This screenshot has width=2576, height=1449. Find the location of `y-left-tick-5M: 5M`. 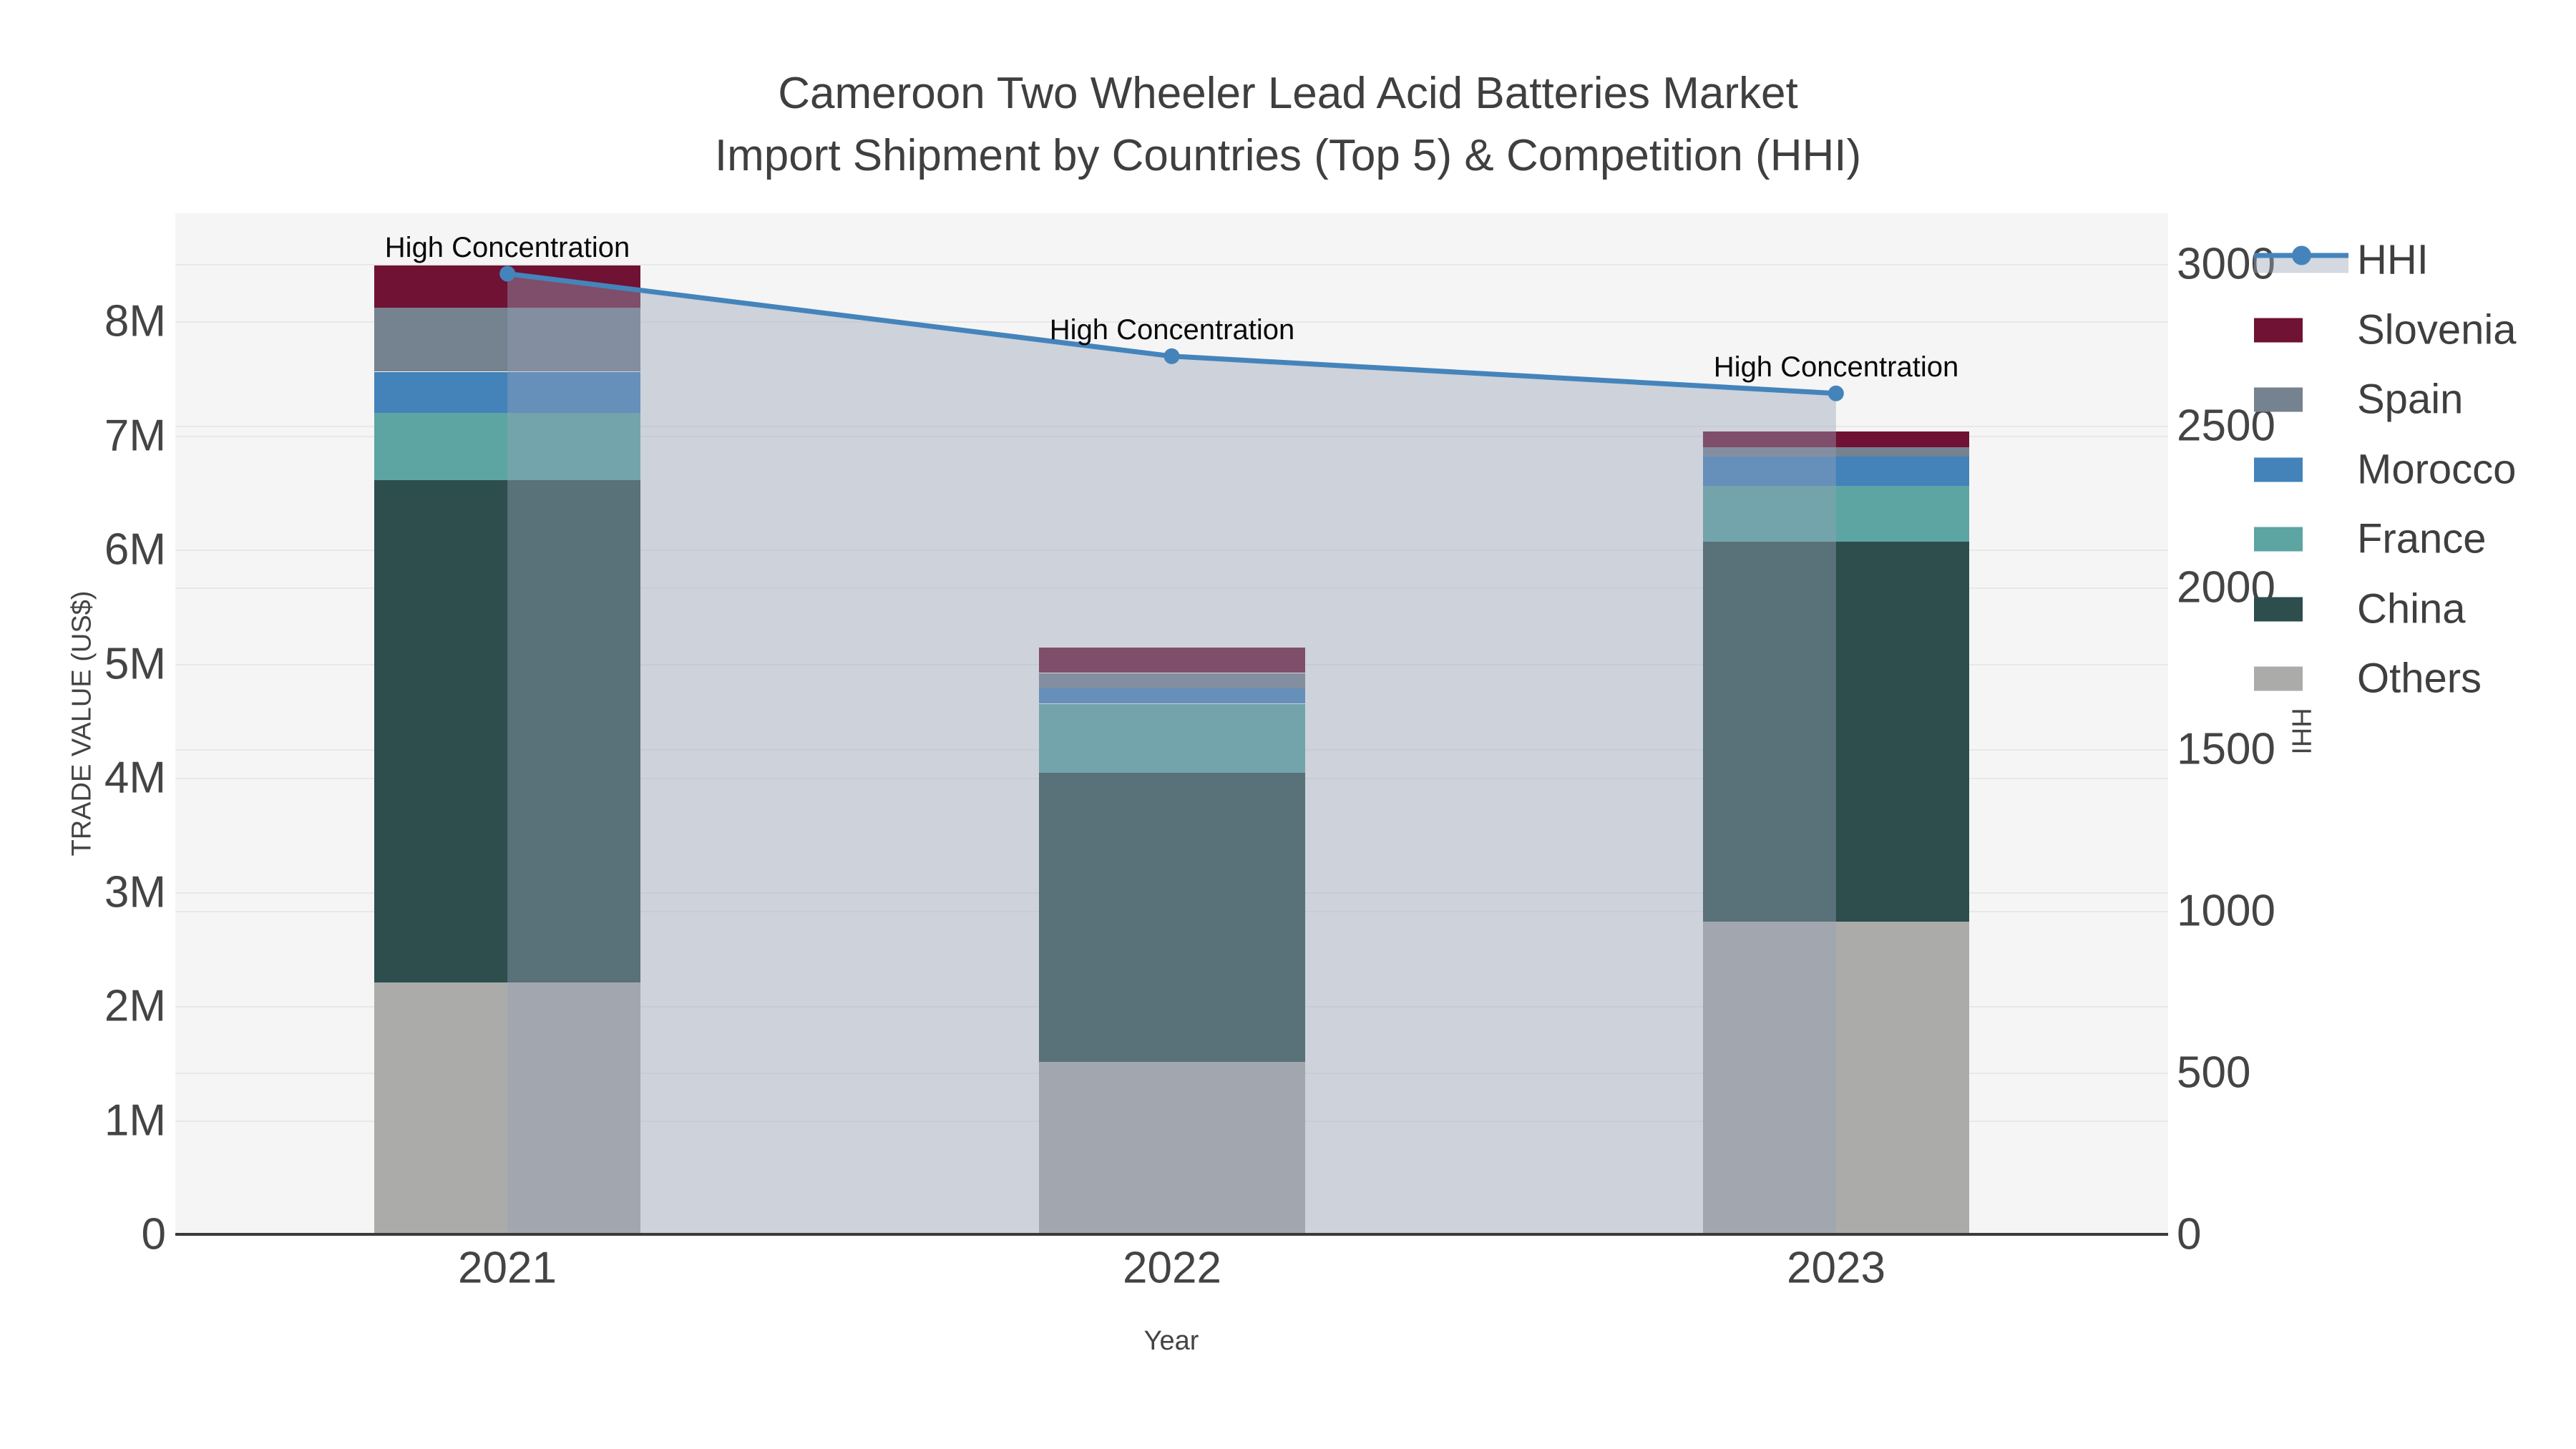

y-left-tick-5M: 5M is located at coordinates (135, 664).